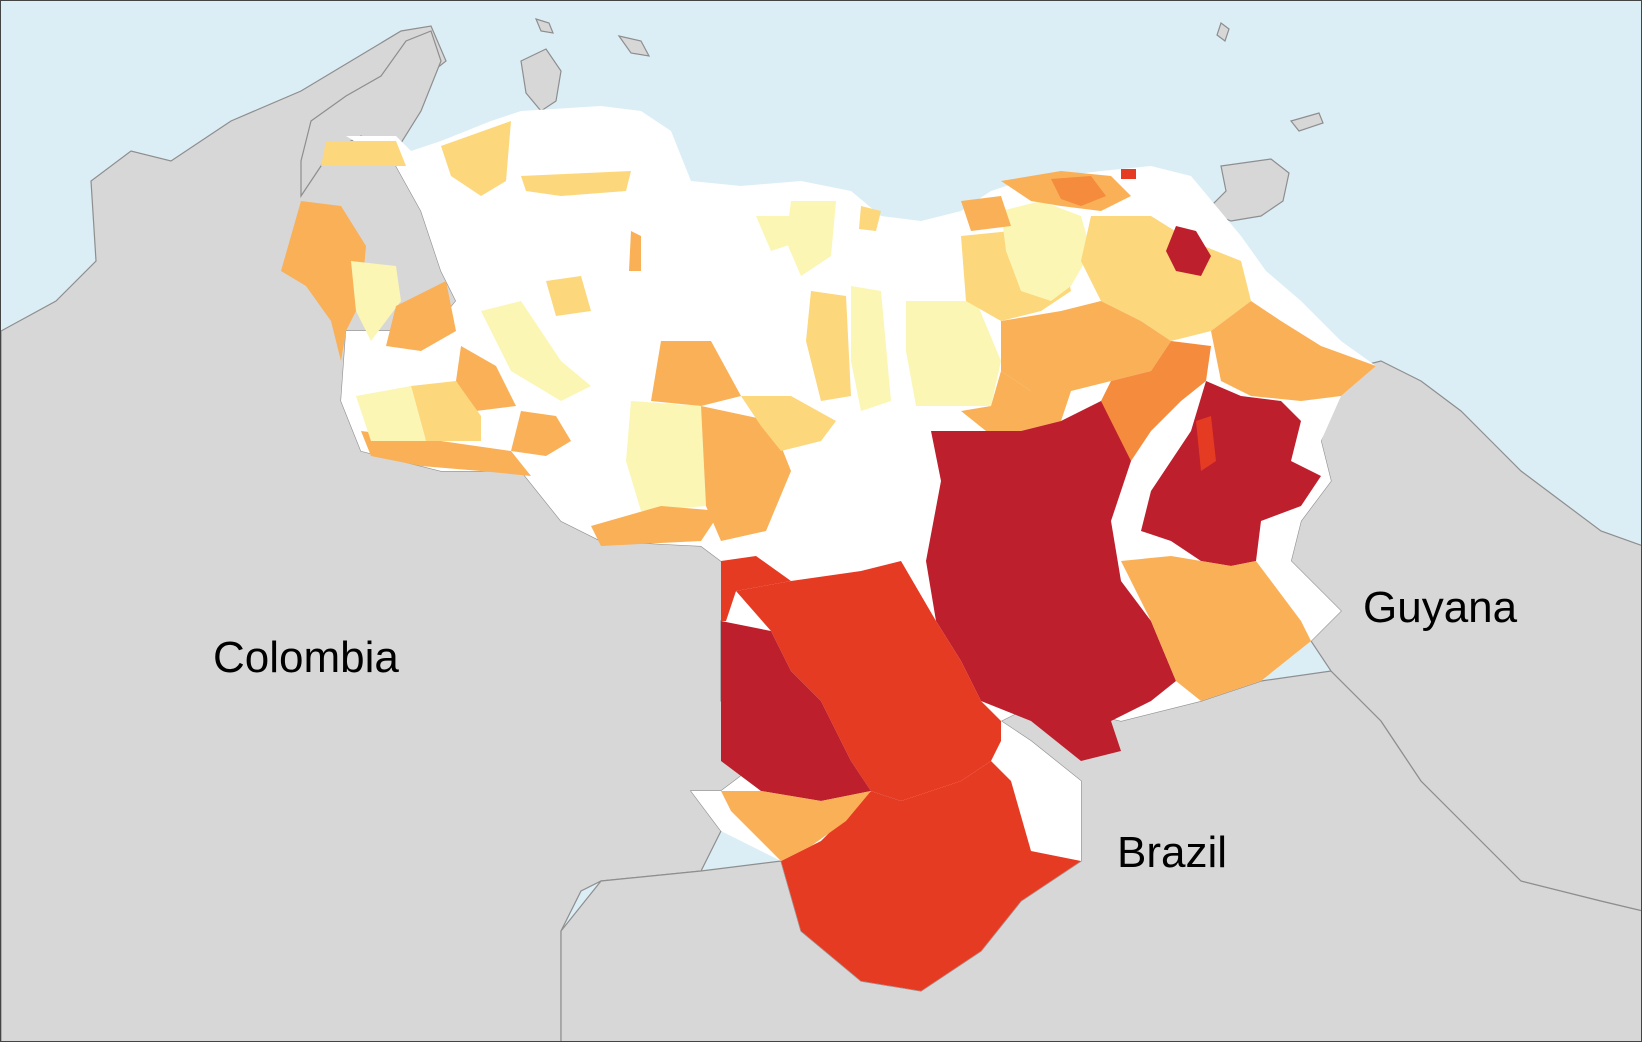 Image resolution: width=1642 pixels, height=1042 pixels. What do you see at coordinates (666, 456) in the screenshot?
I see `portuguesa` at bounding box center [666, 456].